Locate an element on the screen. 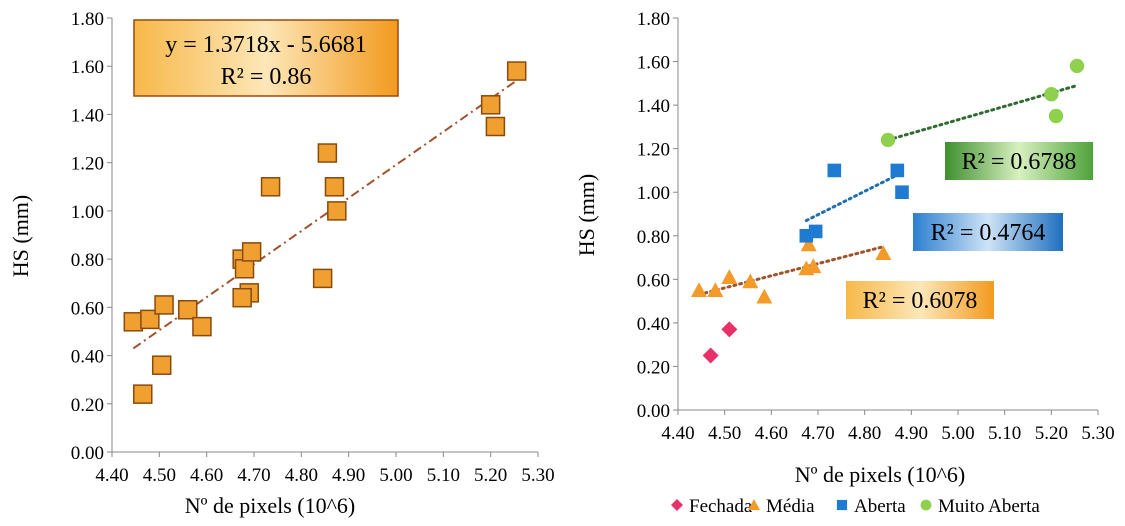 The width and height of the screenshot is (1125, 526). legend-label-aberta: Aberta is located at coordinates (880, 506).